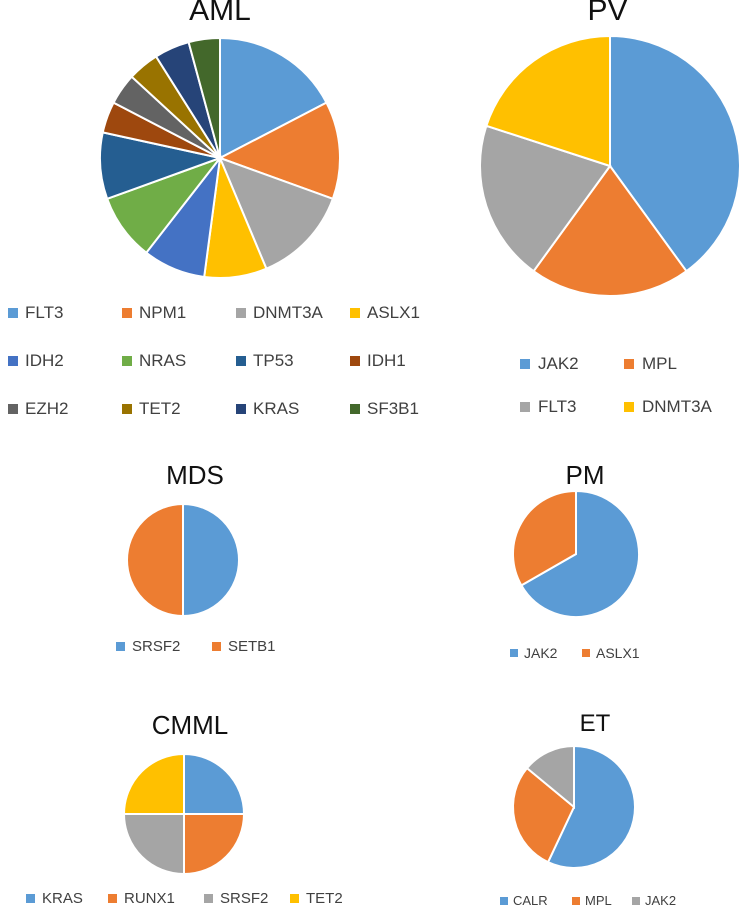  What do you see at coordinates (558, 363) in the screenshot?
I see `legend-label: JAK2` at bounding box center [558, 363].